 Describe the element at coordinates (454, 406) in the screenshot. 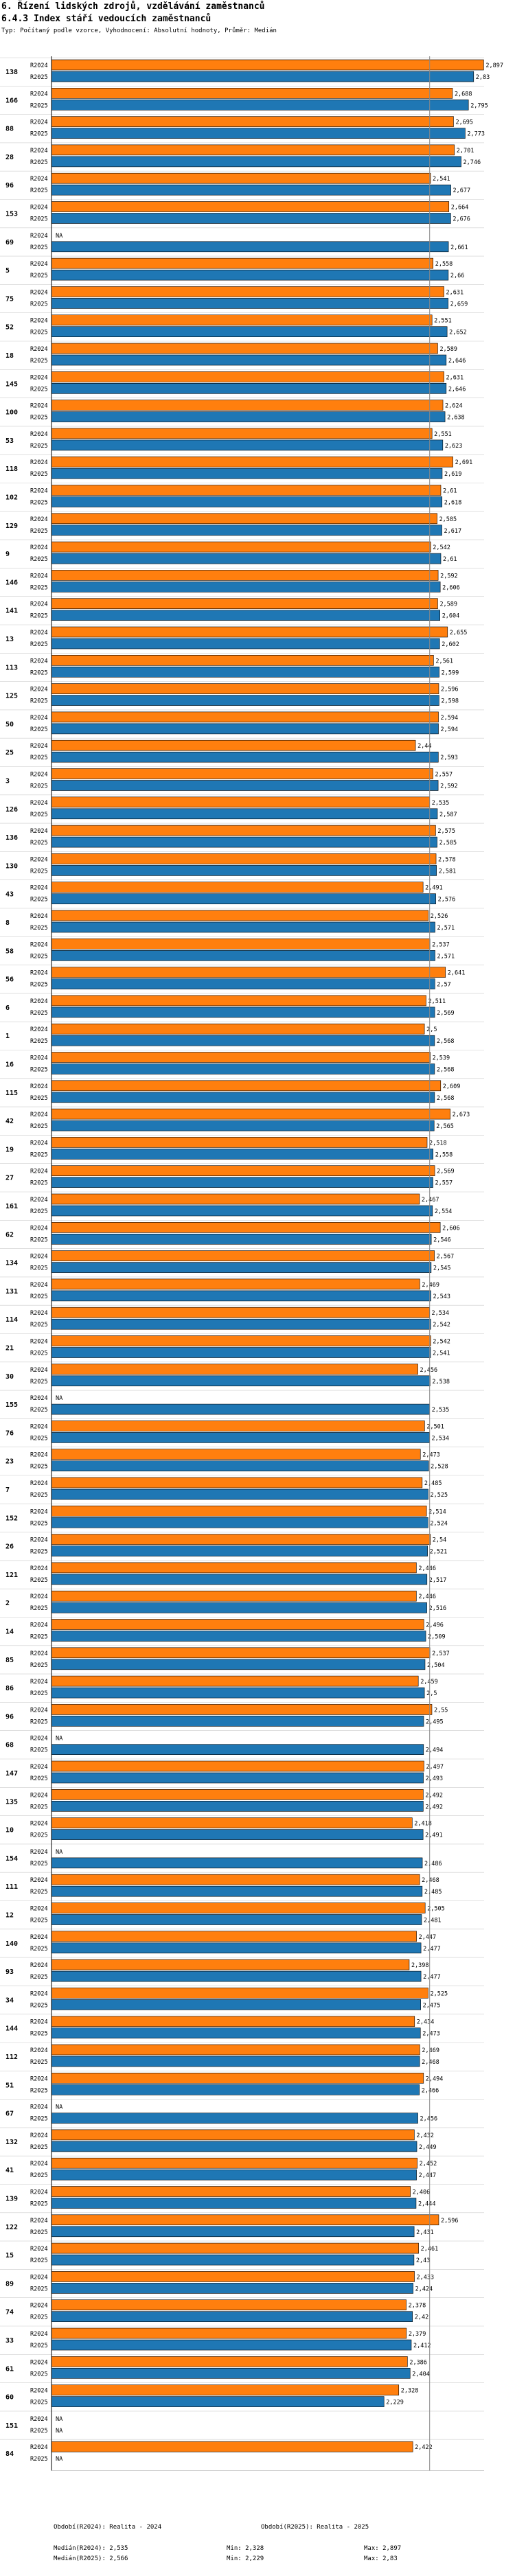

I see `data-label: 2,624` at that location.